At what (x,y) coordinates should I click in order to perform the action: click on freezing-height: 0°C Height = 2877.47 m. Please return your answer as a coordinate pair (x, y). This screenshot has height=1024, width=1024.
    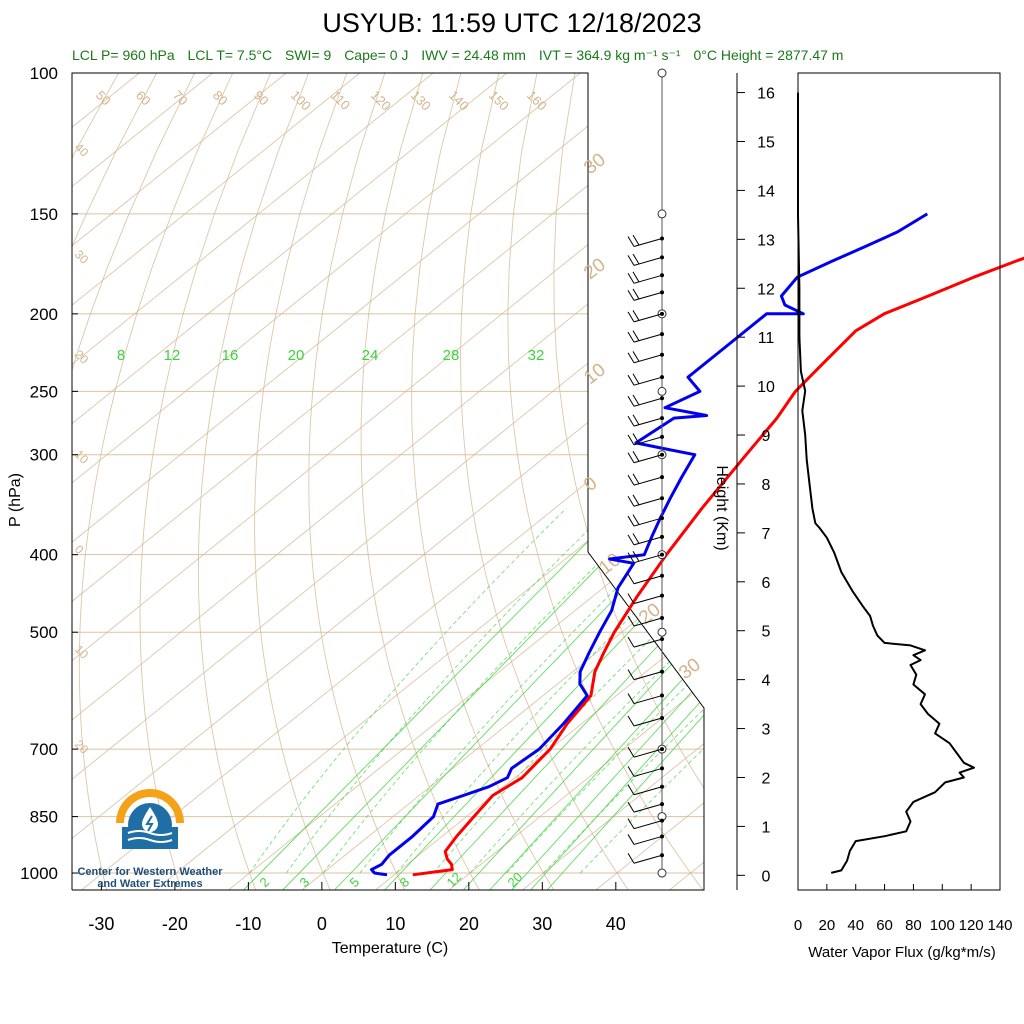
    Looking at the image, I should click on (768, 55).